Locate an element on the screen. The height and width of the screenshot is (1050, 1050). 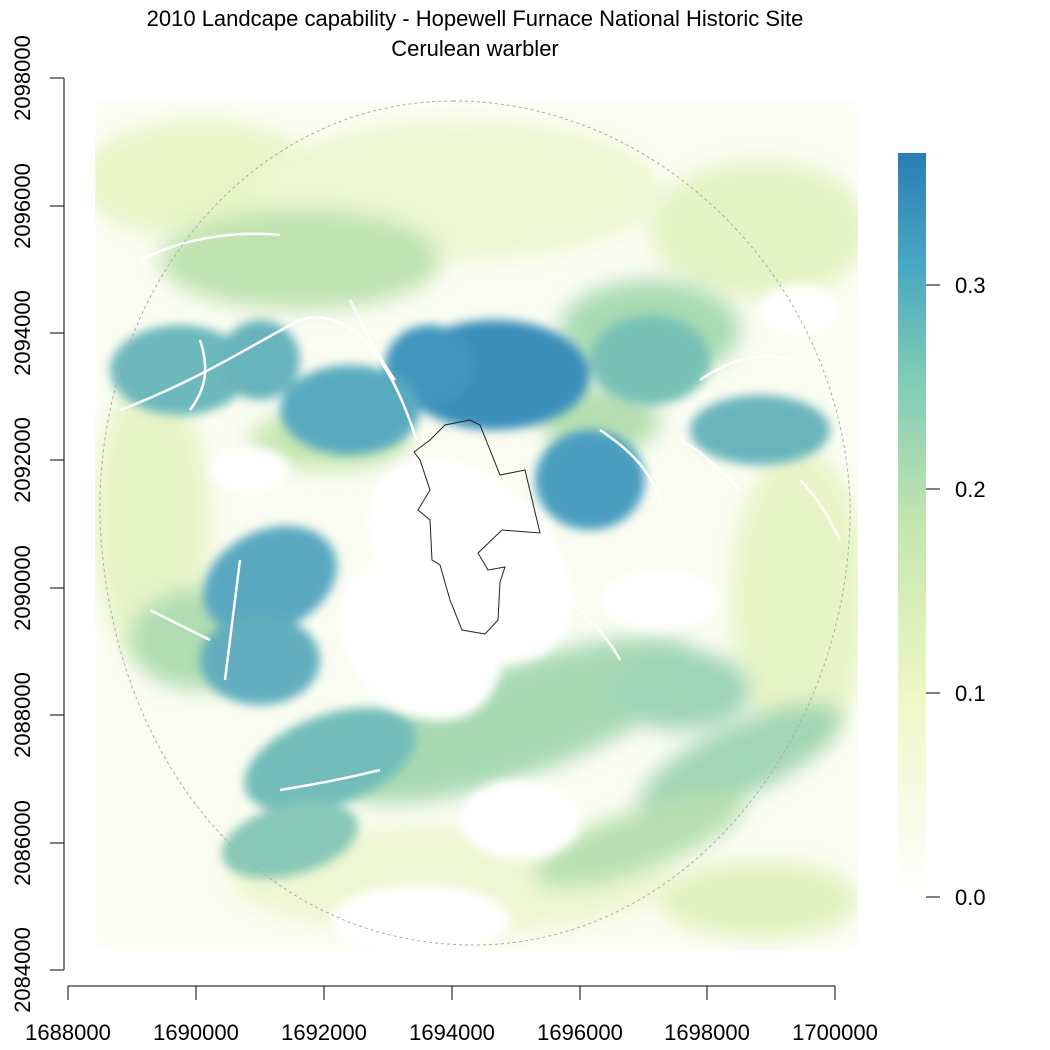
x-tick-label: 1690000 is located at coordinates (196, 1032).